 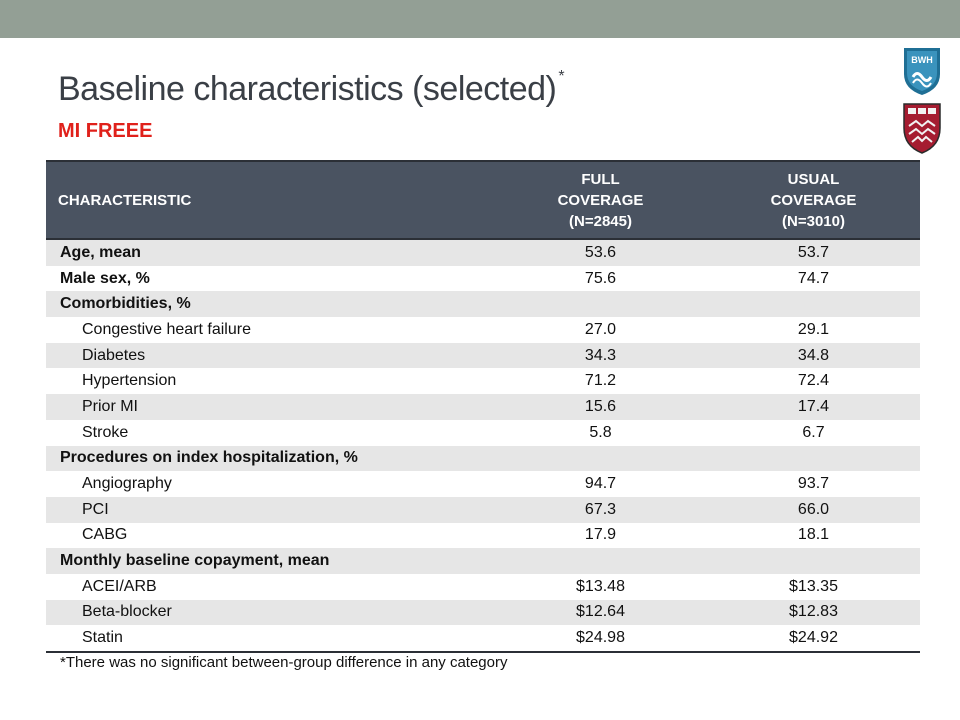 What do you see at coordinates (600, 586) in the screenshot?
I see `full-coverage-value: $13.48` at bounding box center [600, 586].